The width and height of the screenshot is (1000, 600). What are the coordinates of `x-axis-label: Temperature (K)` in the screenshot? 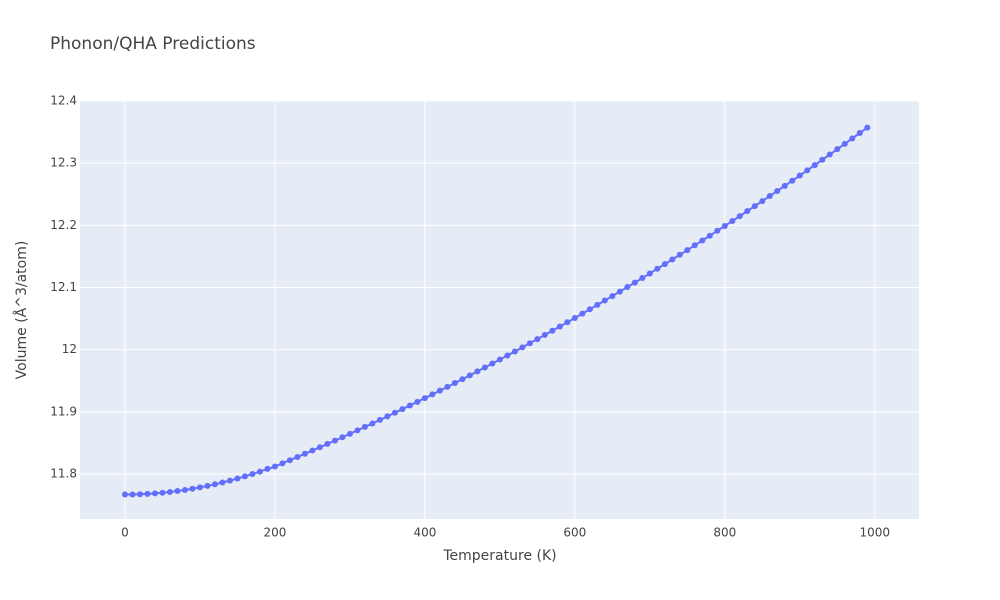 It's located at (499, 556).